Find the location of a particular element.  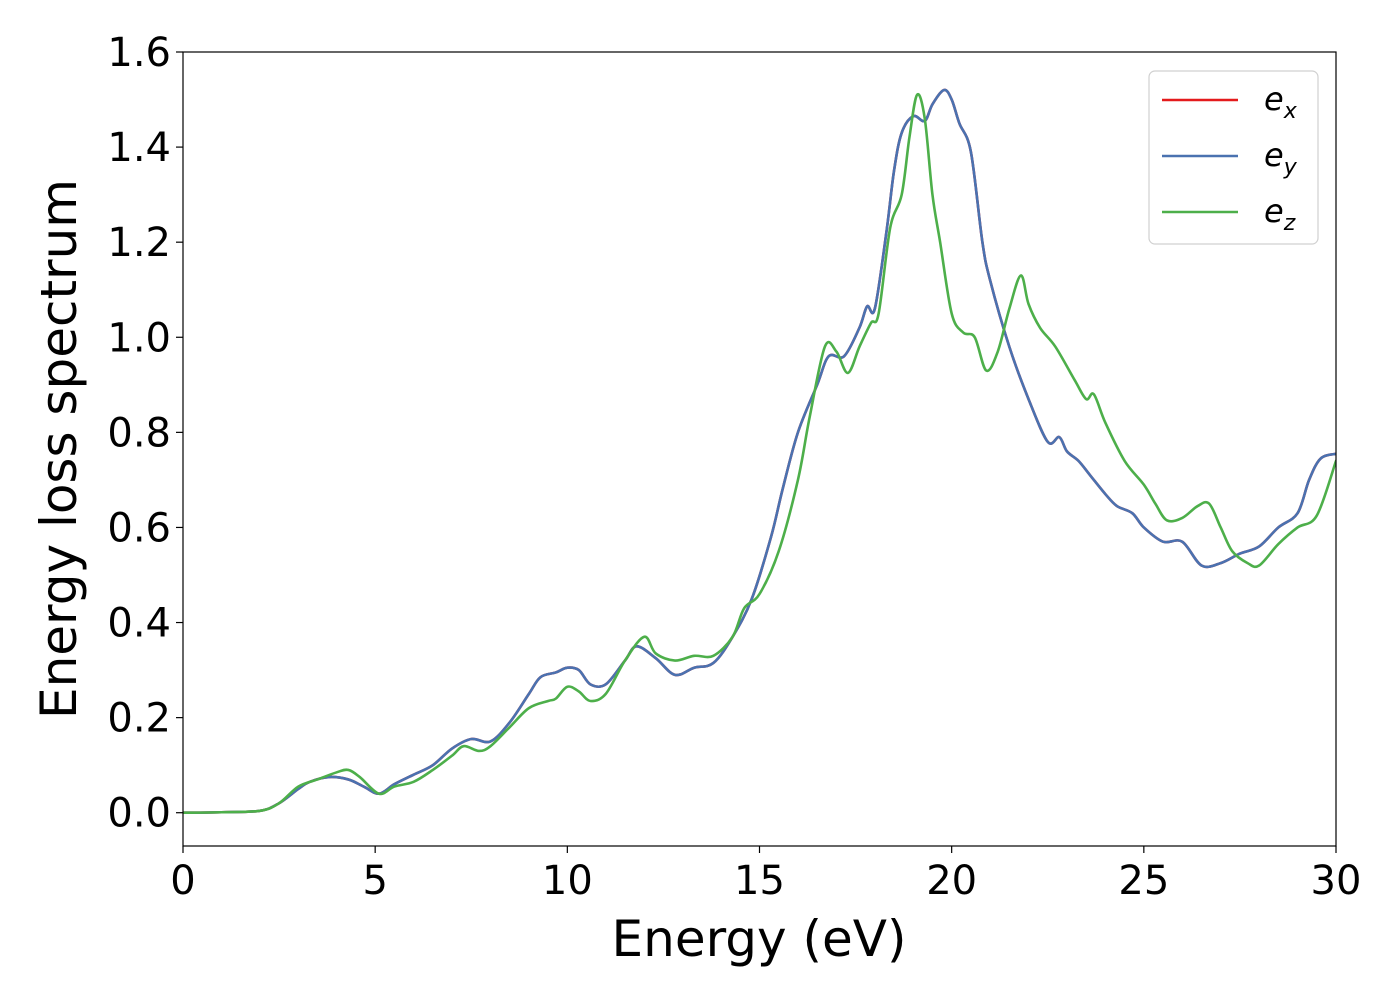

y-tick-label: 0.8 is located at coordinates (139, 433).